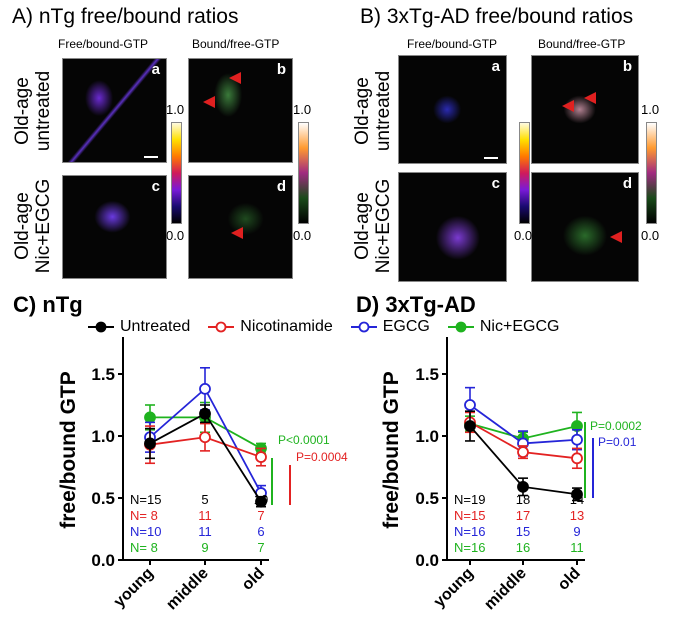 The image size is (681, 622). I want to click on n-count: 17, so click(523, 515).